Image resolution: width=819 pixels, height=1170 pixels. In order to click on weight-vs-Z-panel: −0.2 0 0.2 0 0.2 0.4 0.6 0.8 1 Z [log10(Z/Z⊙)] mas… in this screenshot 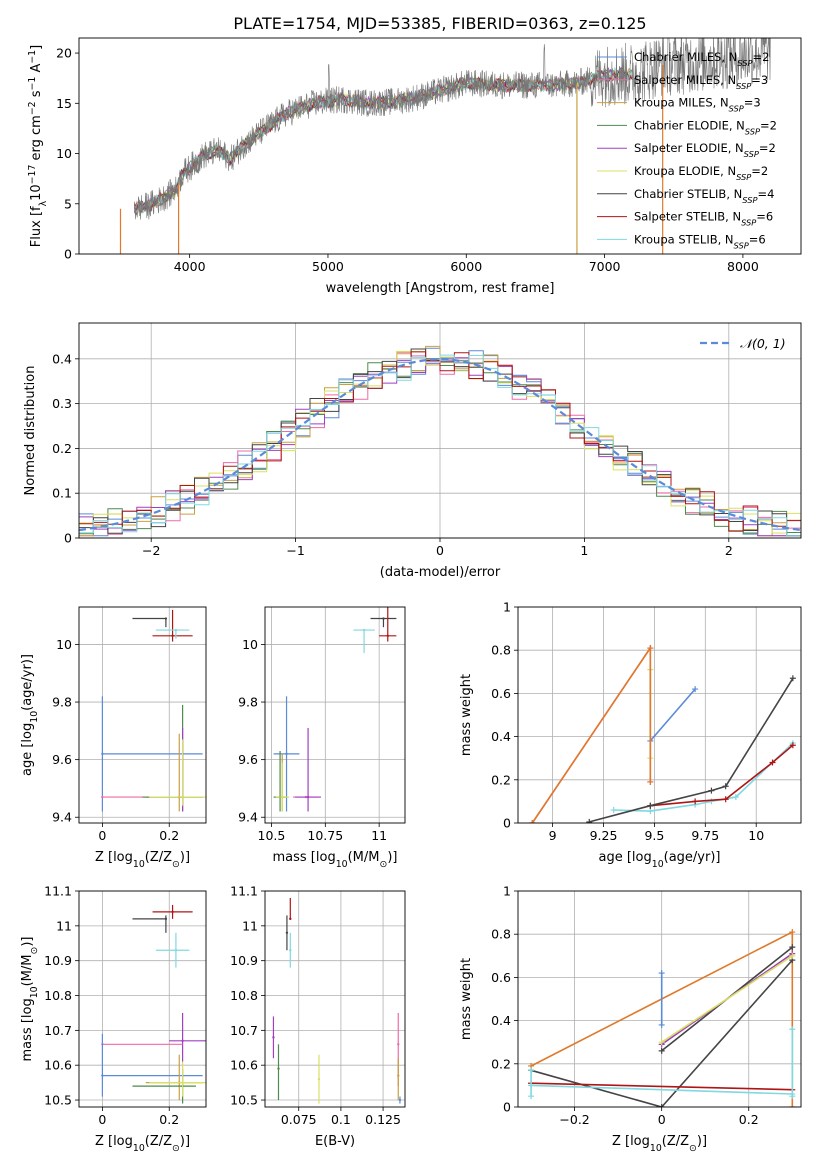, I will do `click(630, 1019)`.